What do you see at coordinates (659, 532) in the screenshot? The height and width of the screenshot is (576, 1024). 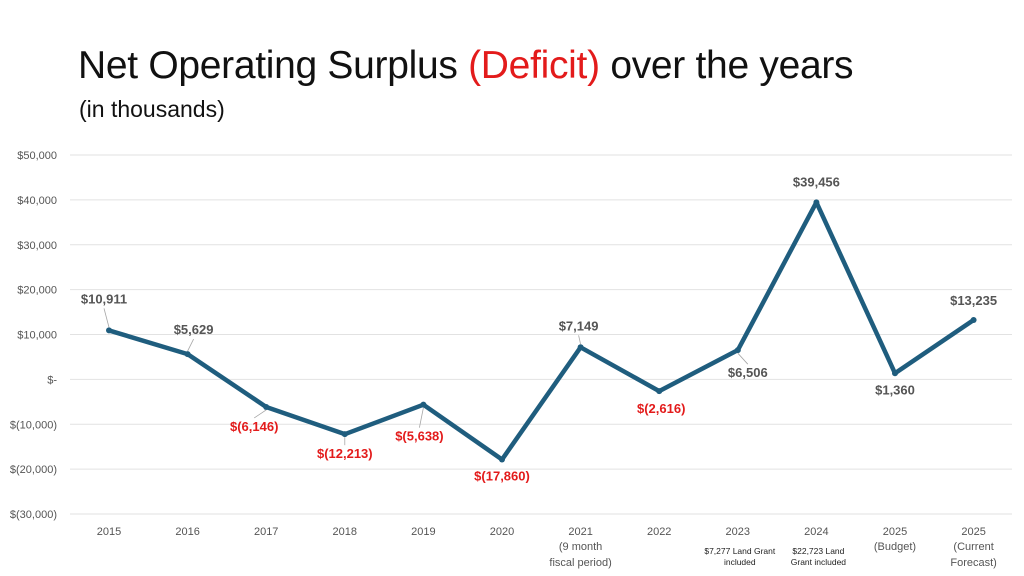 I see `x-tick-label: 2022` at bounding box center [659, 532].